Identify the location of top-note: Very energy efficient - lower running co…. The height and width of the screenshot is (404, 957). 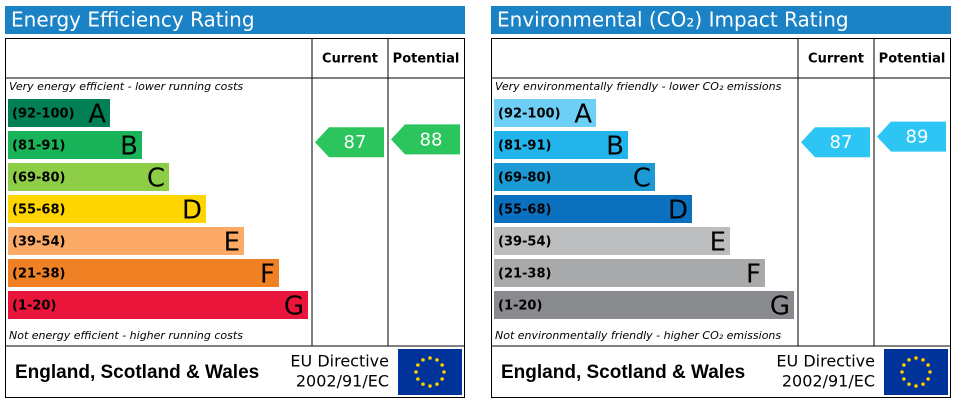
(126, 86).